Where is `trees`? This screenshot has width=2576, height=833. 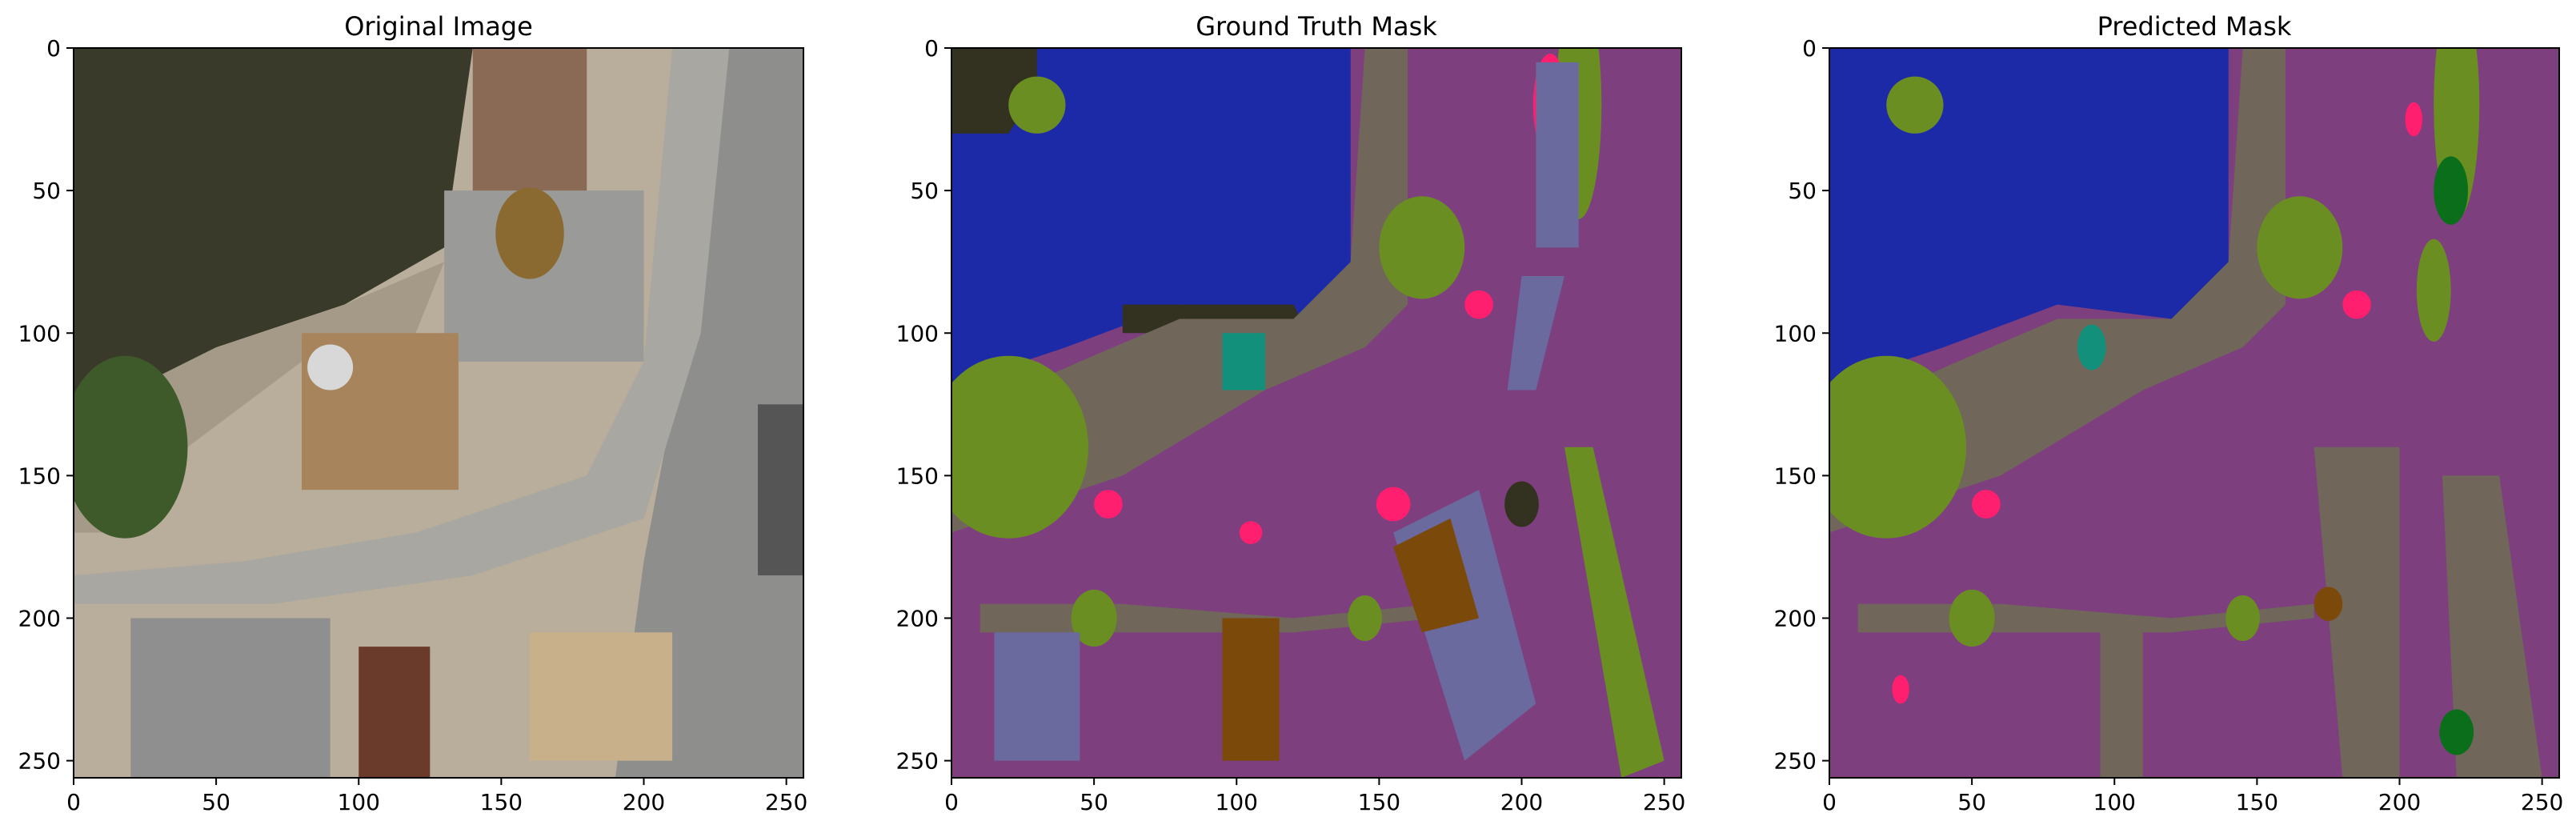
trees is located at coordinates (131, 447).